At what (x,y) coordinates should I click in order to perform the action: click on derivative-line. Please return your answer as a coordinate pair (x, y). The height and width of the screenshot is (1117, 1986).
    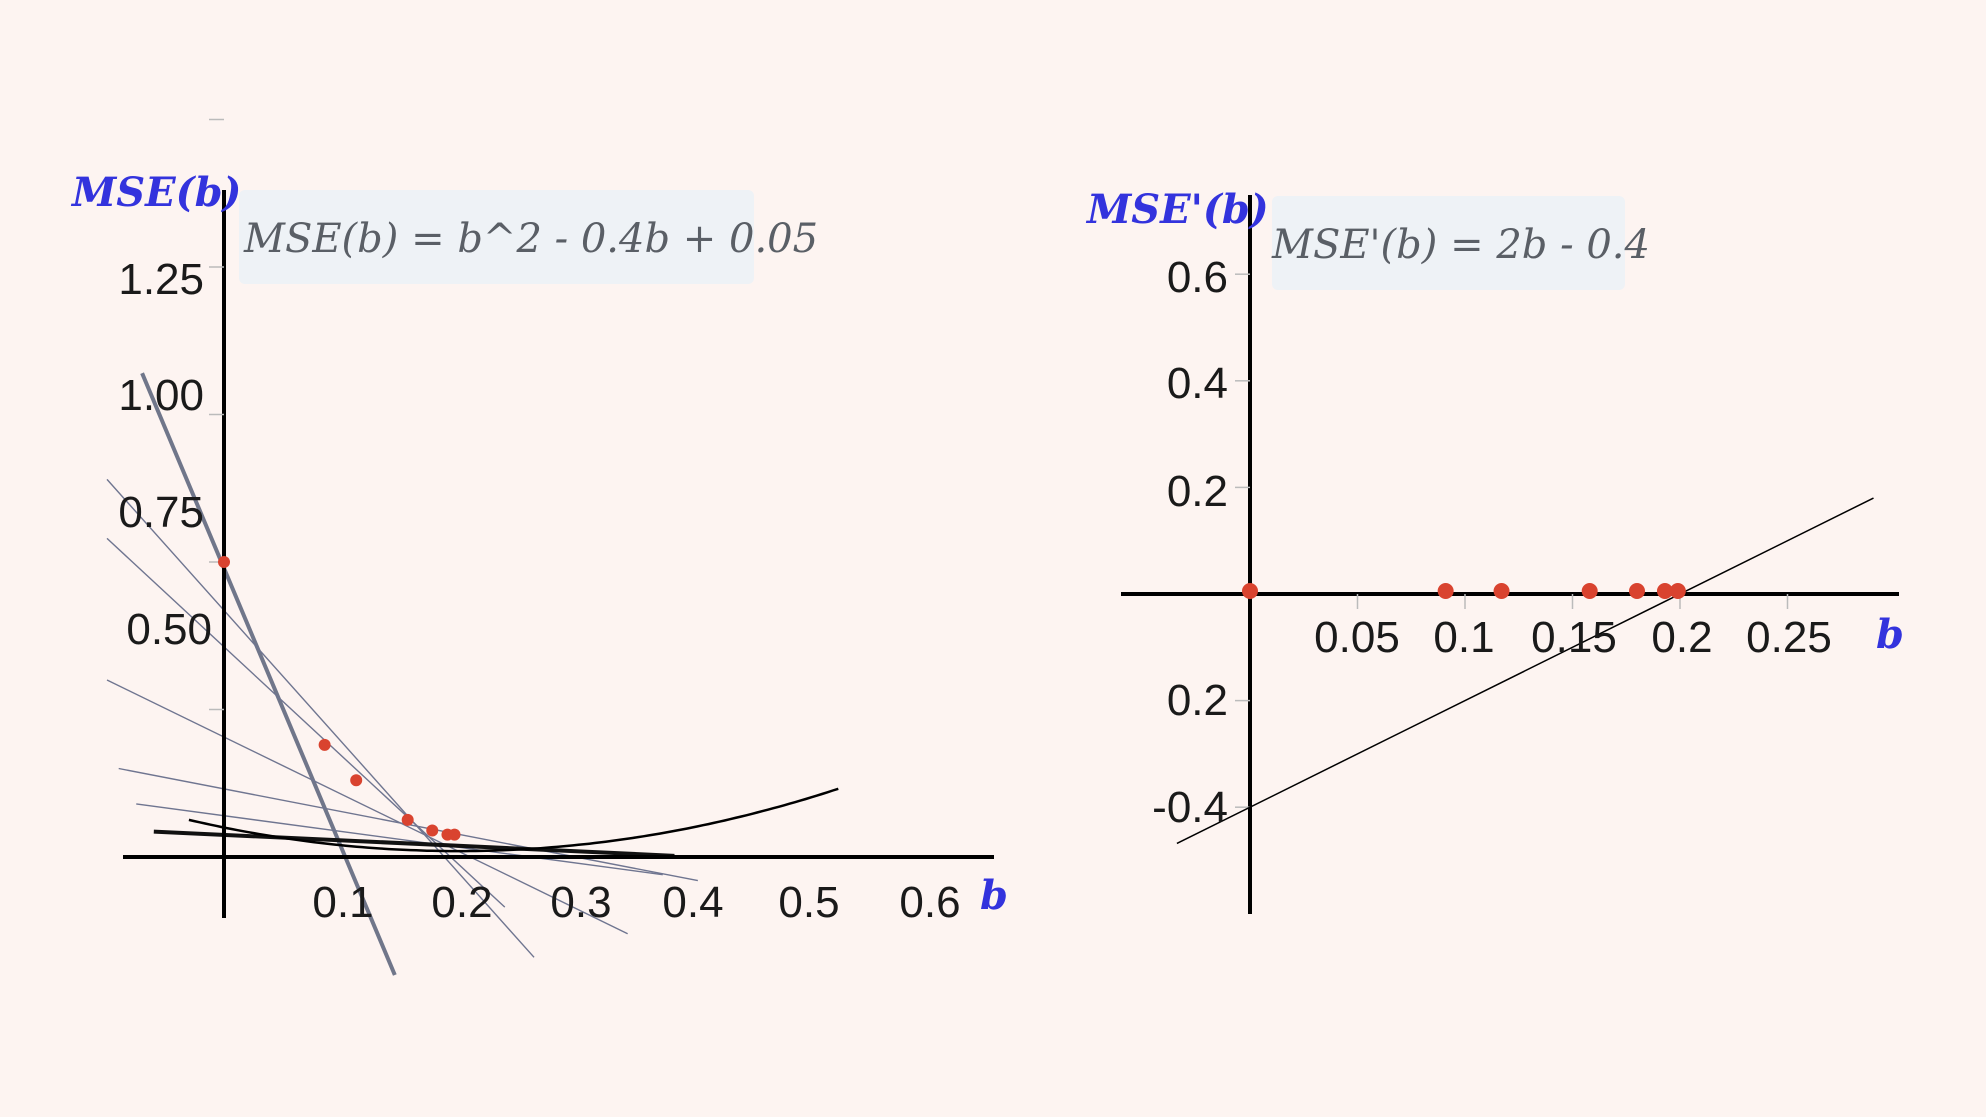
    Looking at the image, I should click on (1525, 671).